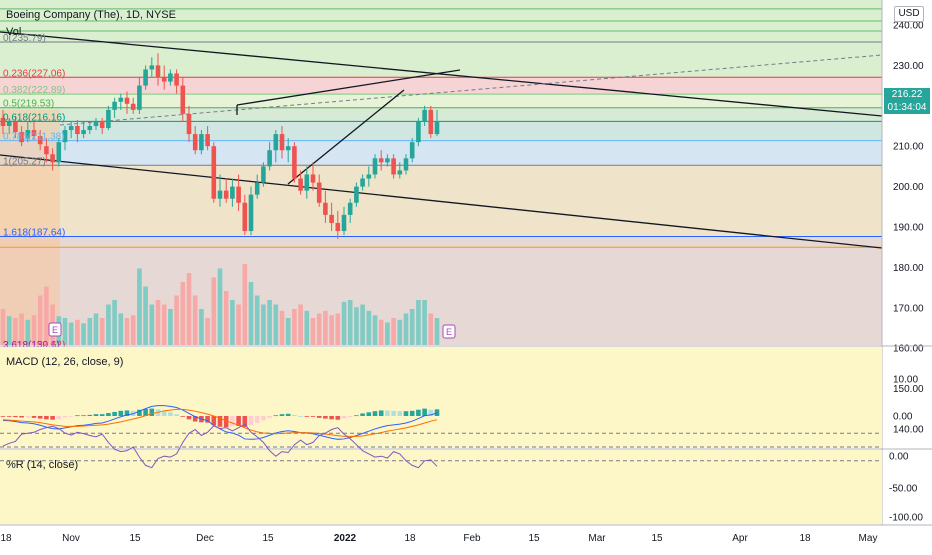 This screenshot has width=932, height=555. I want to click on price-tick-label: 230.00, so click(908, 66).